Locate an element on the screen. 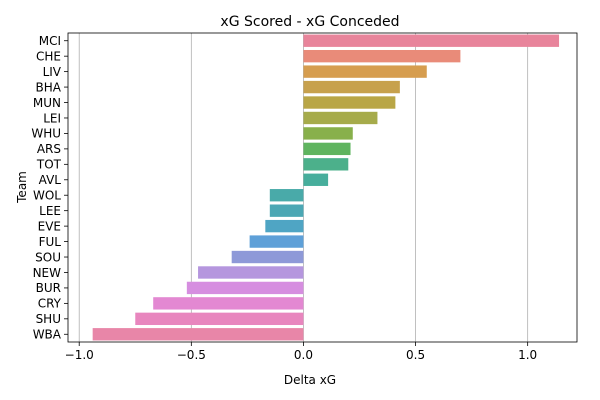 Image resolution: width=600 pixels, height=400 pixels. x-tick-label: 1.0 is located at coordinates (527, 355).